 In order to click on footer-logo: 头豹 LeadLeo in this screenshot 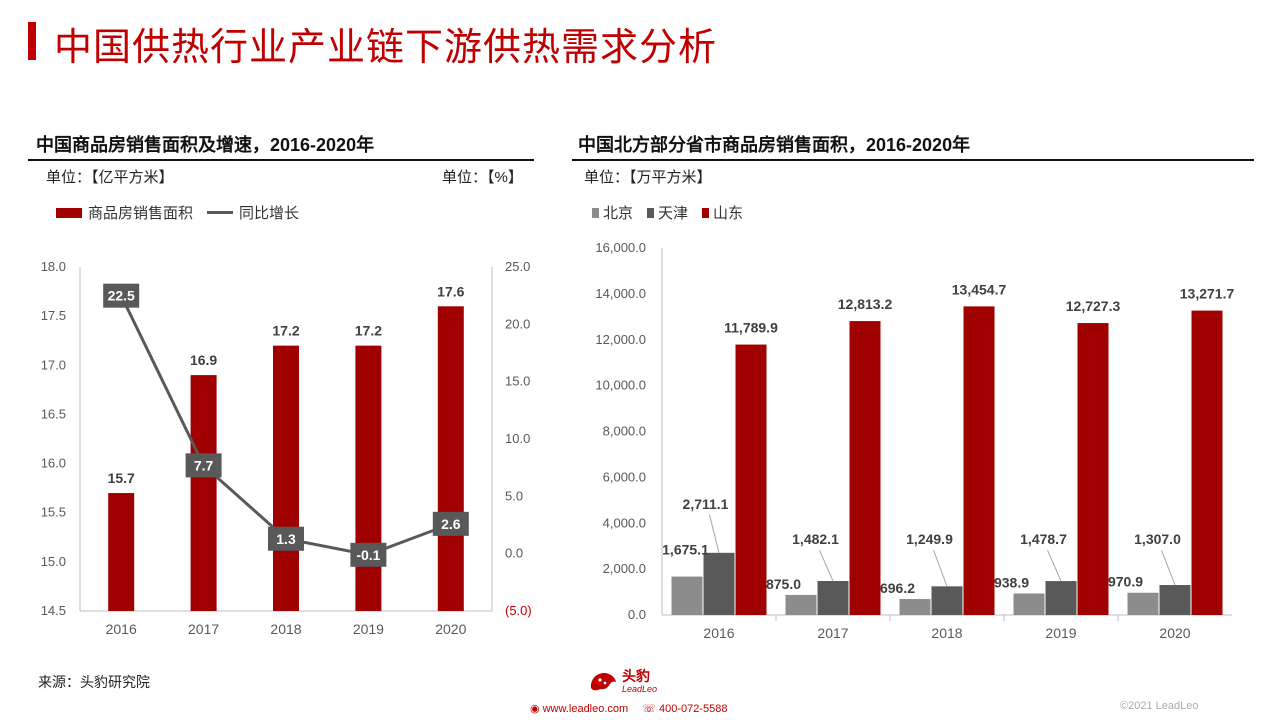, I will do `click(622, 681)`.